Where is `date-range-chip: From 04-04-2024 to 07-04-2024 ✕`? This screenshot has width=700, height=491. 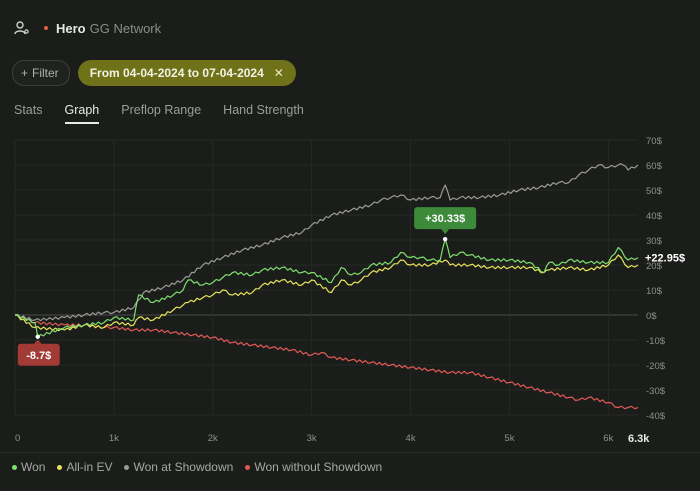
date-range-chip: From 04-04-2024 to 07-04-2024 ✕ is located at coordinates (186, 73).